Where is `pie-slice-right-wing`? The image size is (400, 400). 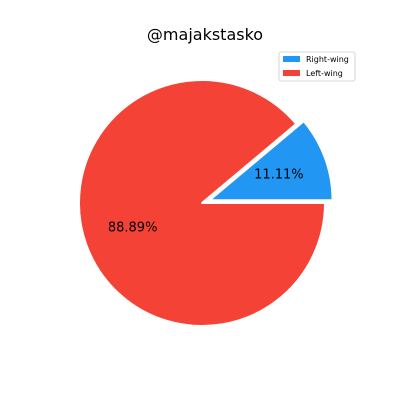 pie-slice-right-wing is located at coordinates (271, 161).